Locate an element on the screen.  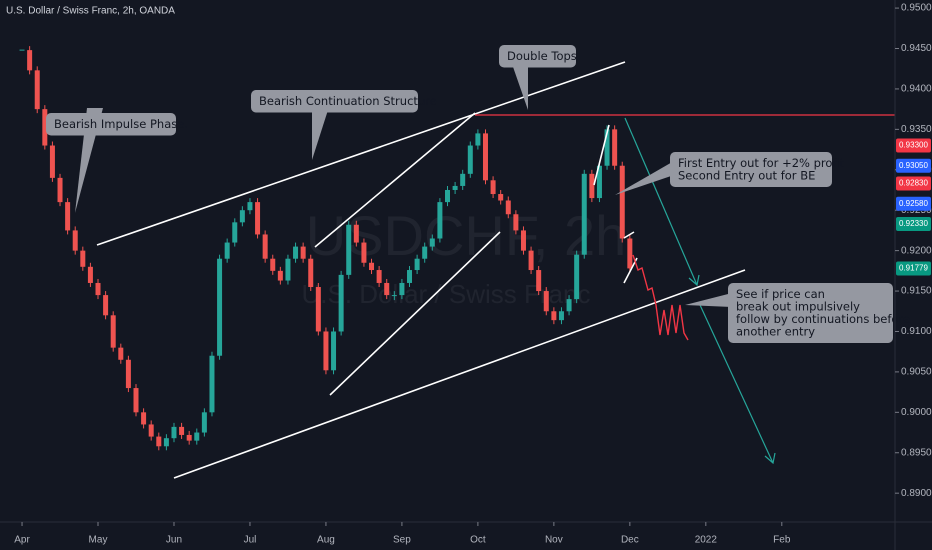
callout-text: Bearish Impulse Phase. is located at coordinates (121, 124).